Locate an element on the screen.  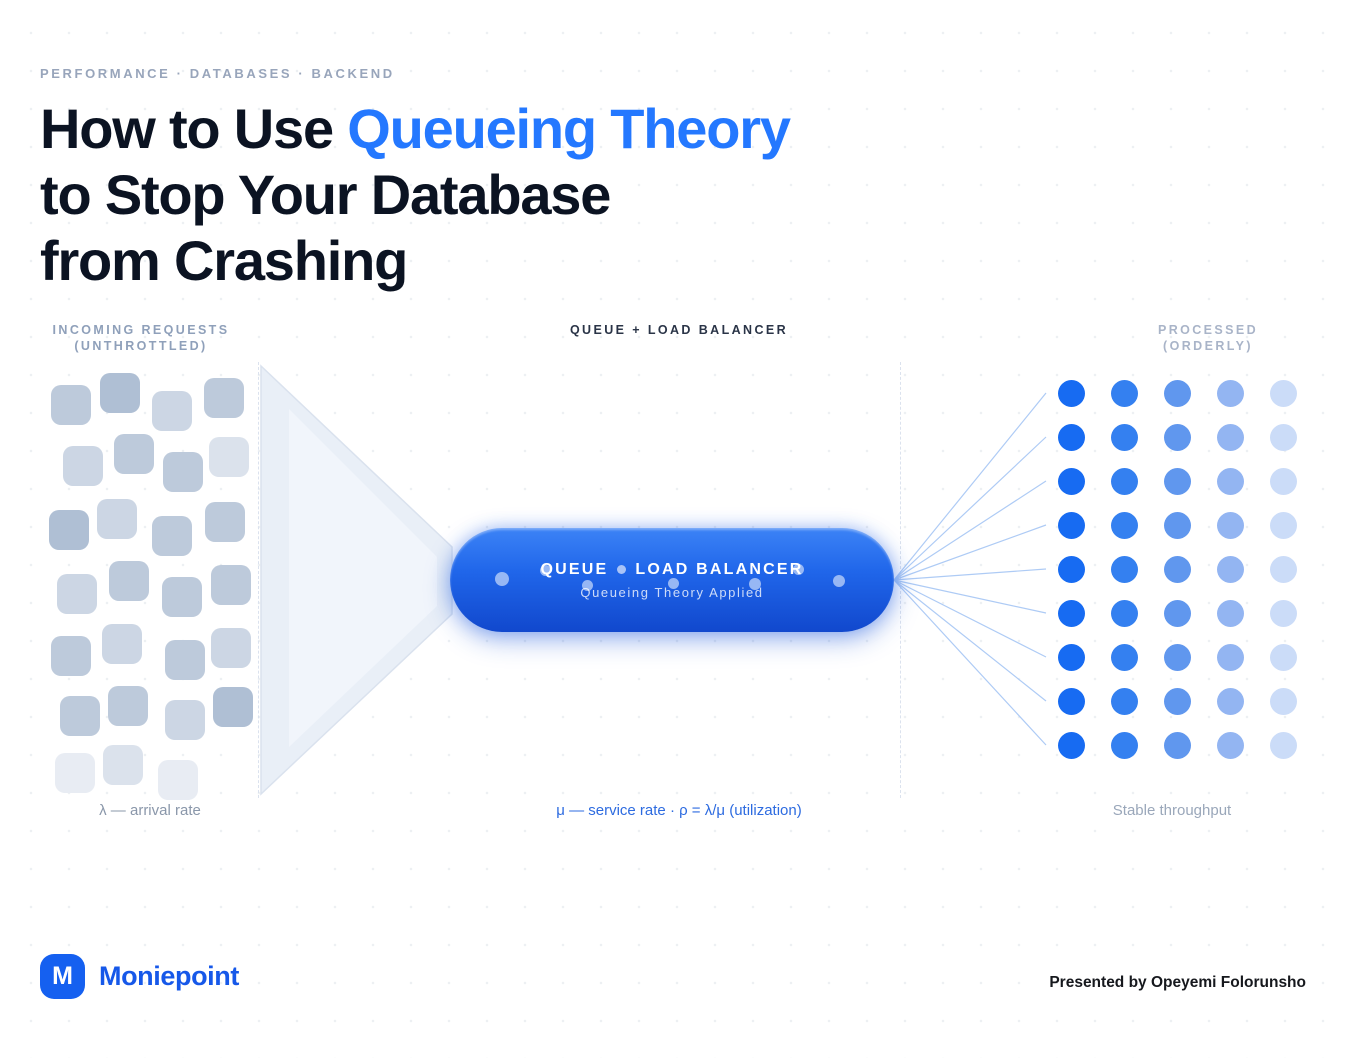
presenter-credit: Presented by Opeyemi Folorunsho is located at coordinates (1177, 982).